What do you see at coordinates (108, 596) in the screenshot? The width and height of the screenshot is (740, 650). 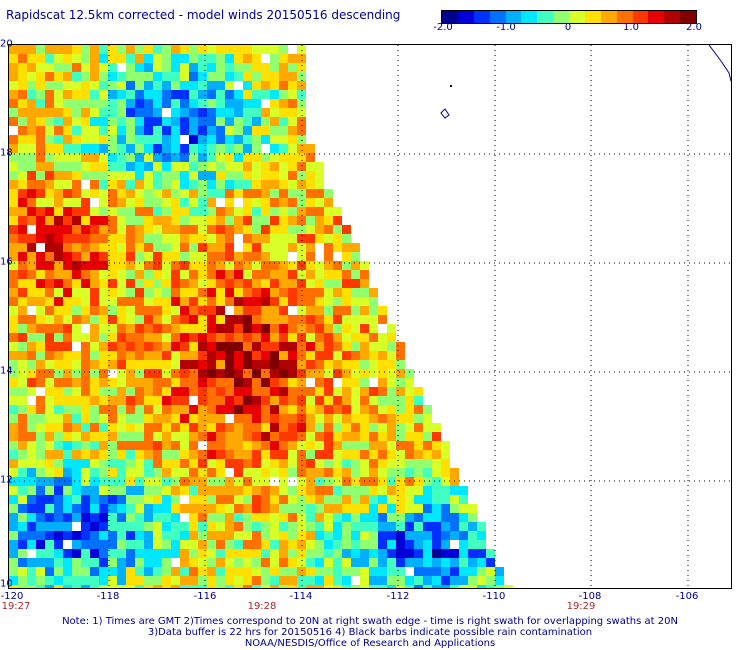 I see `lon-label: -118` at bounding box center [108, 596].